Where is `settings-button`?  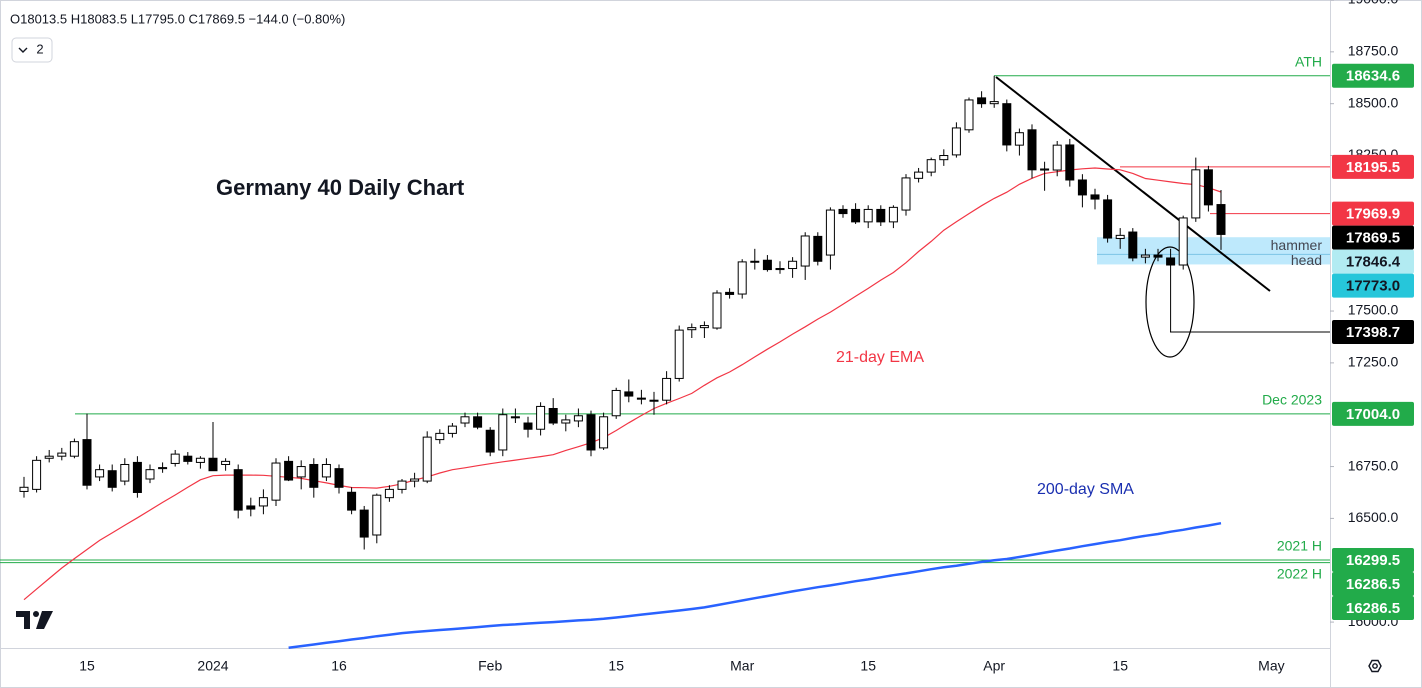 settings-button is located at coordinates (1375, 666).